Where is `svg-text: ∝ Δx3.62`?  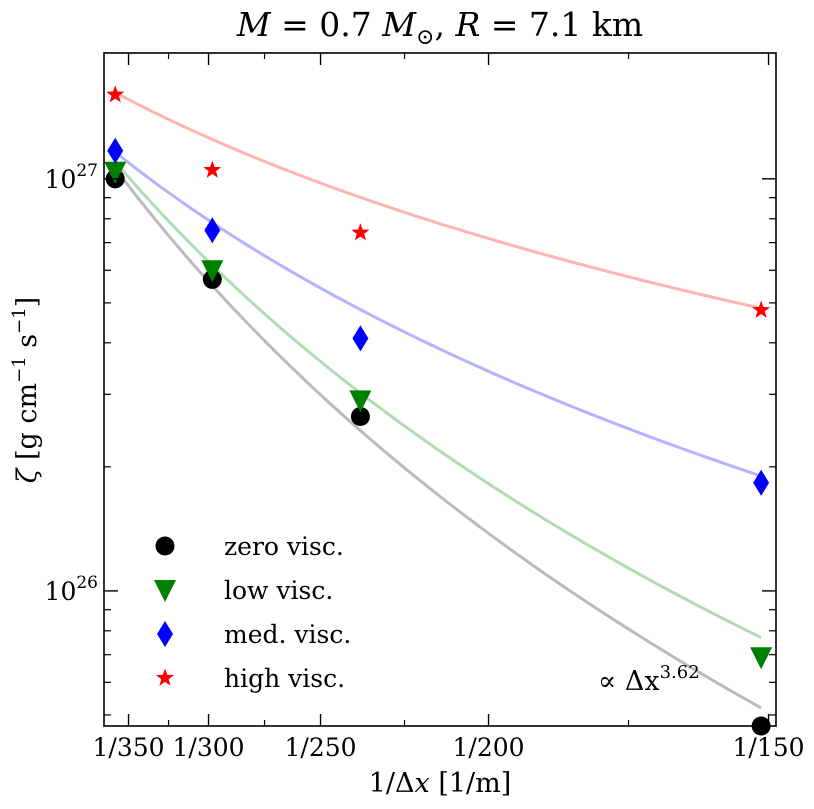
svg-text: ∝ Δx3.62 is located at coordinates (649, 679).